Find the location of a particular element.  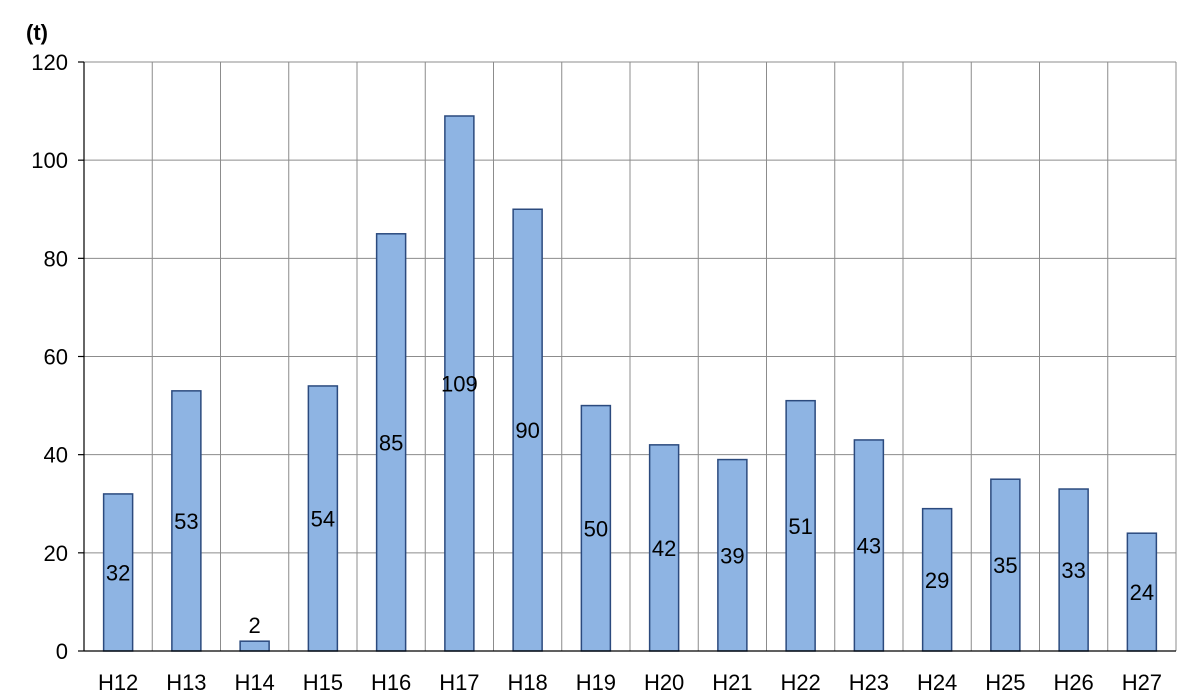

x-tick-label: H19 is located at coordinates (596, 682).